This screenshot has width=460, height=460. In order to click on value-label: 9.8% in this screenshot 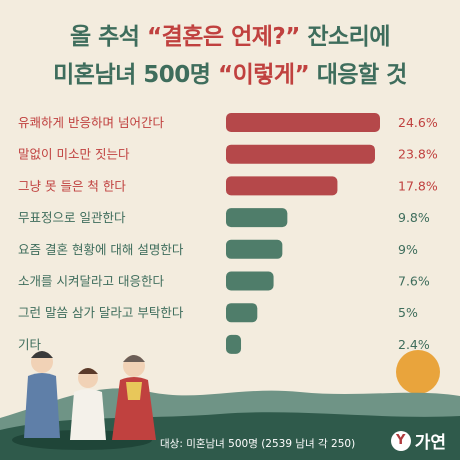, I will do `click(414, 217)`.